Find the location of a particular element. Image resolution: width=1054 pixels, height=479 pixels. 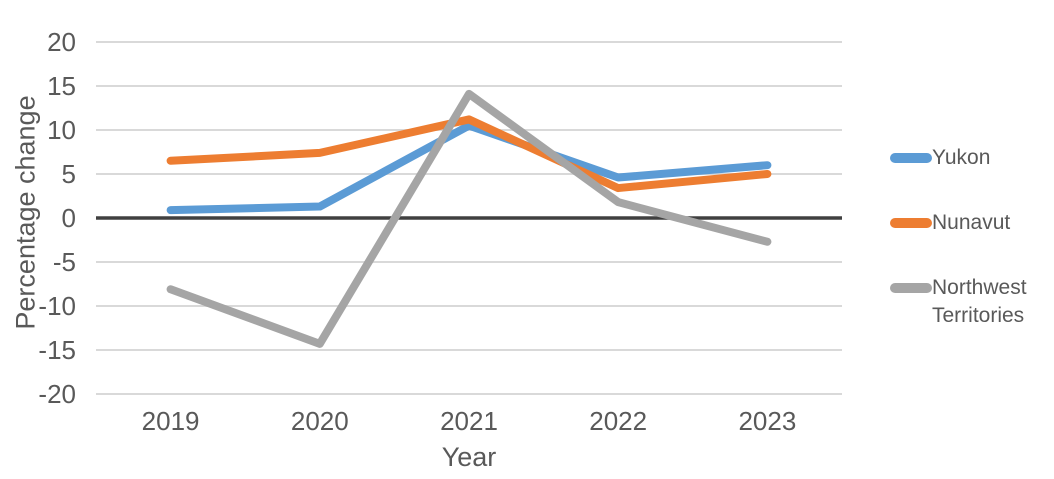

y-tick-label: 15 is located at coordinates (61, 86).